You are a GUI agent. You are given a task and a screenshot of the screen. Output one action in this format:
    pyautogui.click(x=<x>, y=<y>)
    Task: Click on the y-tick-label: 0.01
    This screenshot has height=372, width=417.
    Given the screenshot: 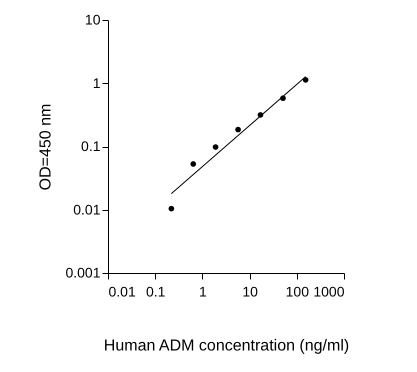 What is the action you would take?
    pyautogui.click(x=87, y=209)
    